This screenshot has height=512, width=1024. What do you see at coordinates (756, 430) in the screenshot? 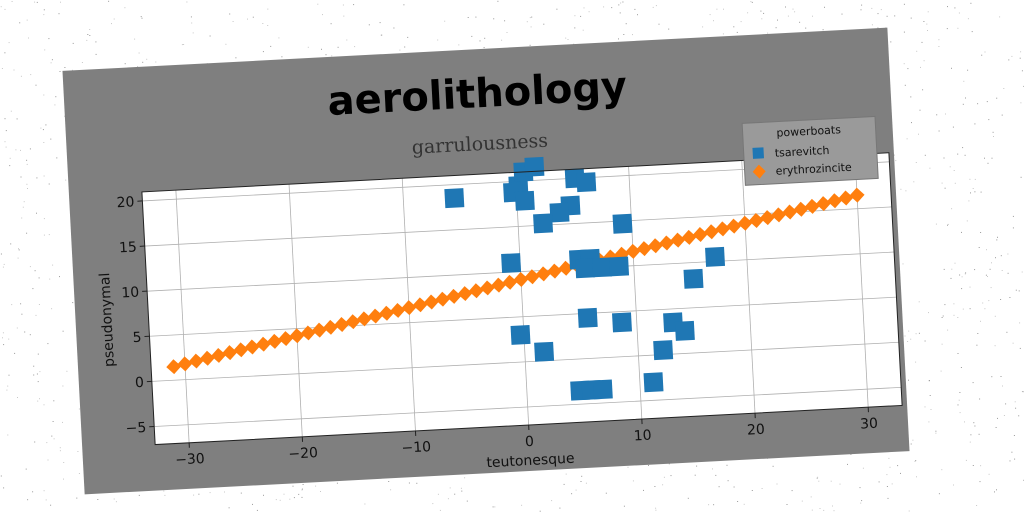
I see `x-tick-label: 20` at bounding box center [756, 430].